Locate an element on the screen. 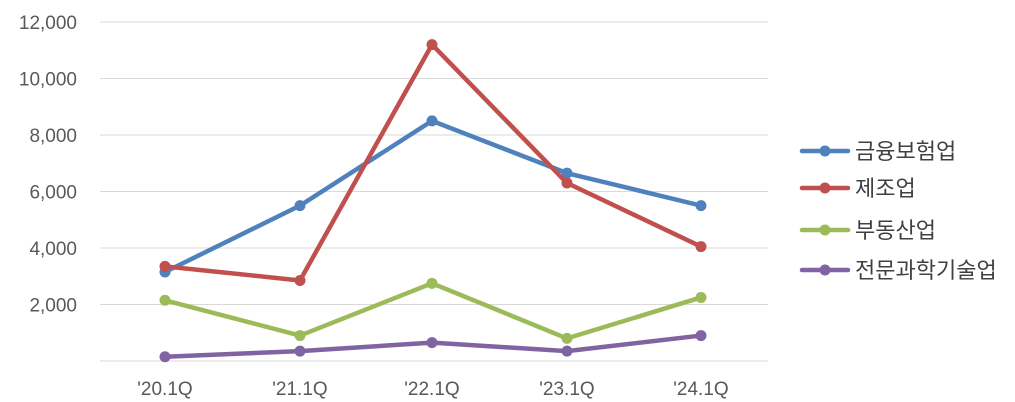  legend-item: 부동산업 is located at coordinates (867, 231).